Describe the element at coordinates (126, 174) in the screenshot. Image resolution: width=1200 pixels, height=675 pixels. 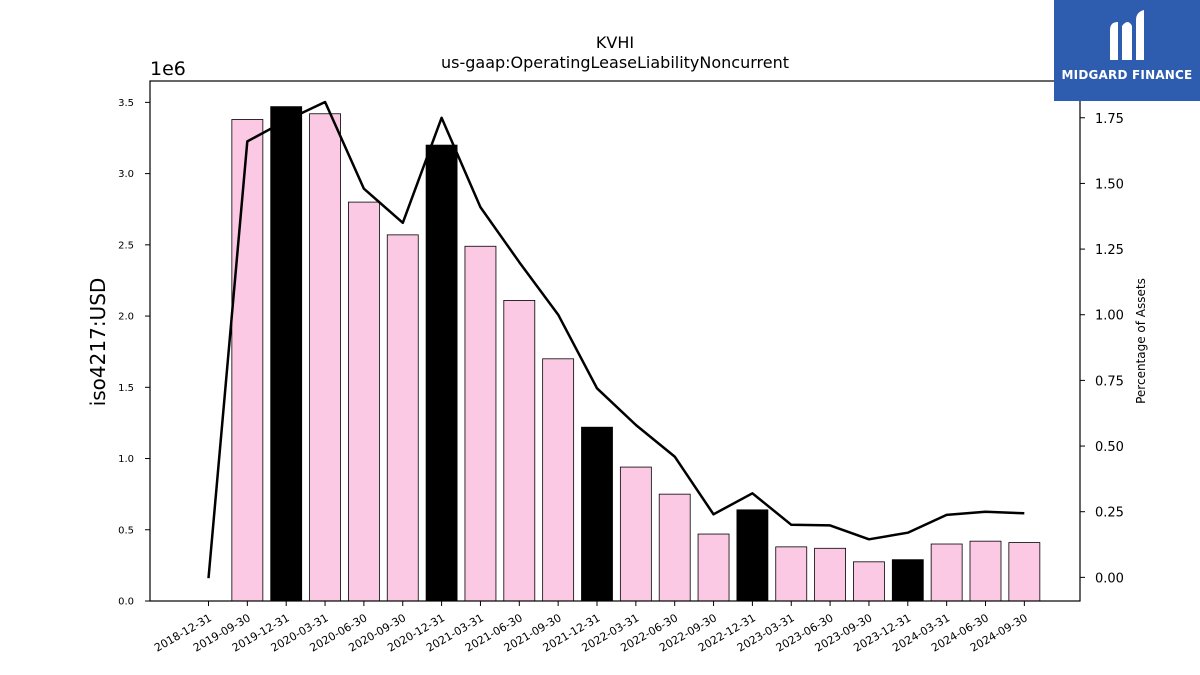
I see `y-tick-label: 3.0` at that location.